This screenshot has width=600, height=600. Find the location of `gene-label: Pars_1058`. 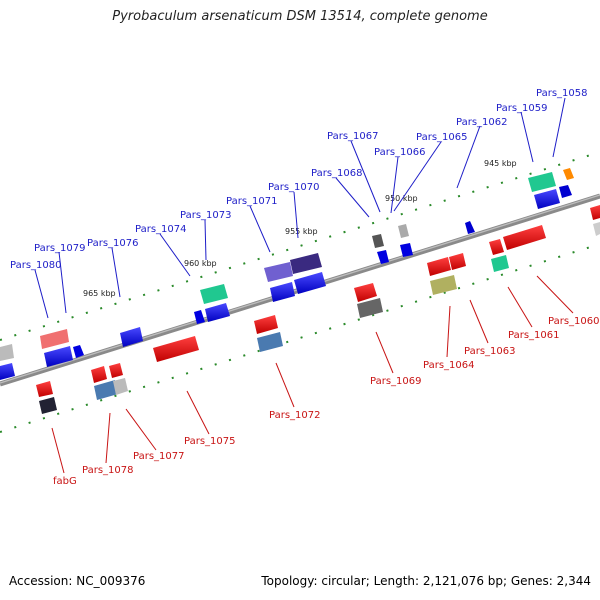

gene-label: Pars_1058 is located at coordinates (561, 93).